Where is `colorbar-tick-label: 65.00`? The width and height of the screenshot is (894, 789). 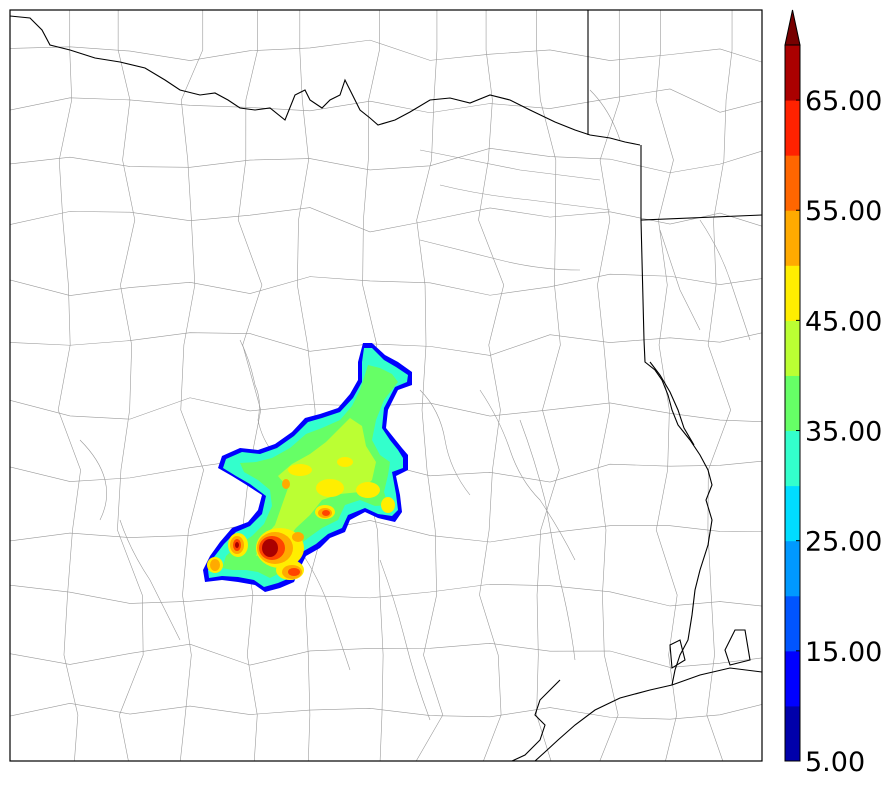
colorbar-tick-label: 65.00 is located at coordinates (843, 101).